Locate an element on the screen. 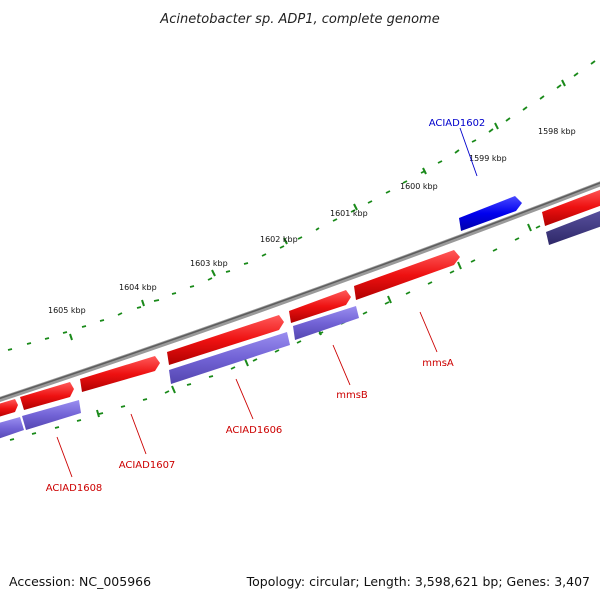 The width and height of the screenshot is (600, 600). scale-label-1598: 1598 kbp is located at coordinates (557, 131).